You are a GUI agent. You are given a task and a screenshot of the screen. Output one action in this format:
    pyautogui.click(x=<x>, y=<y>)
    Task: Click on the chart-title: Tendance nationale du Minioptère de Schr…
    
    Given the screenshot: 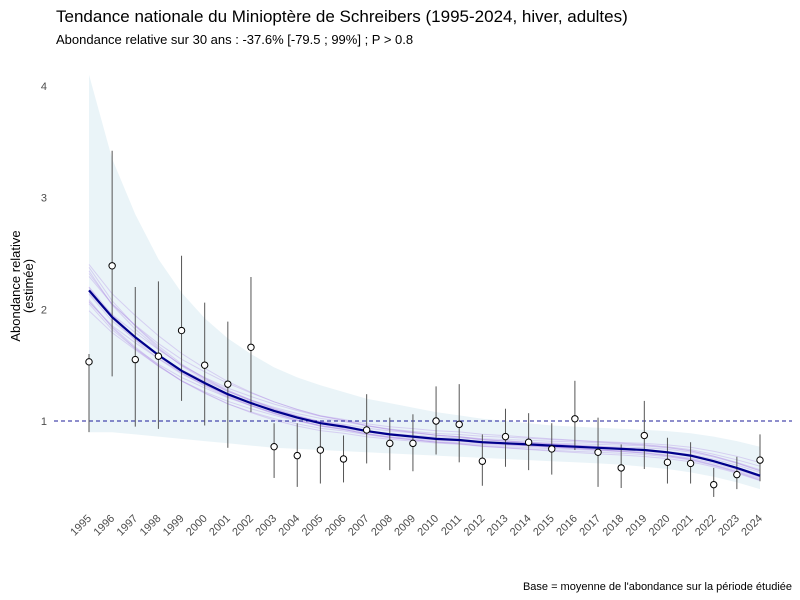 What is the action you would take?
    pyautogui.click(x=342, y=16)
    